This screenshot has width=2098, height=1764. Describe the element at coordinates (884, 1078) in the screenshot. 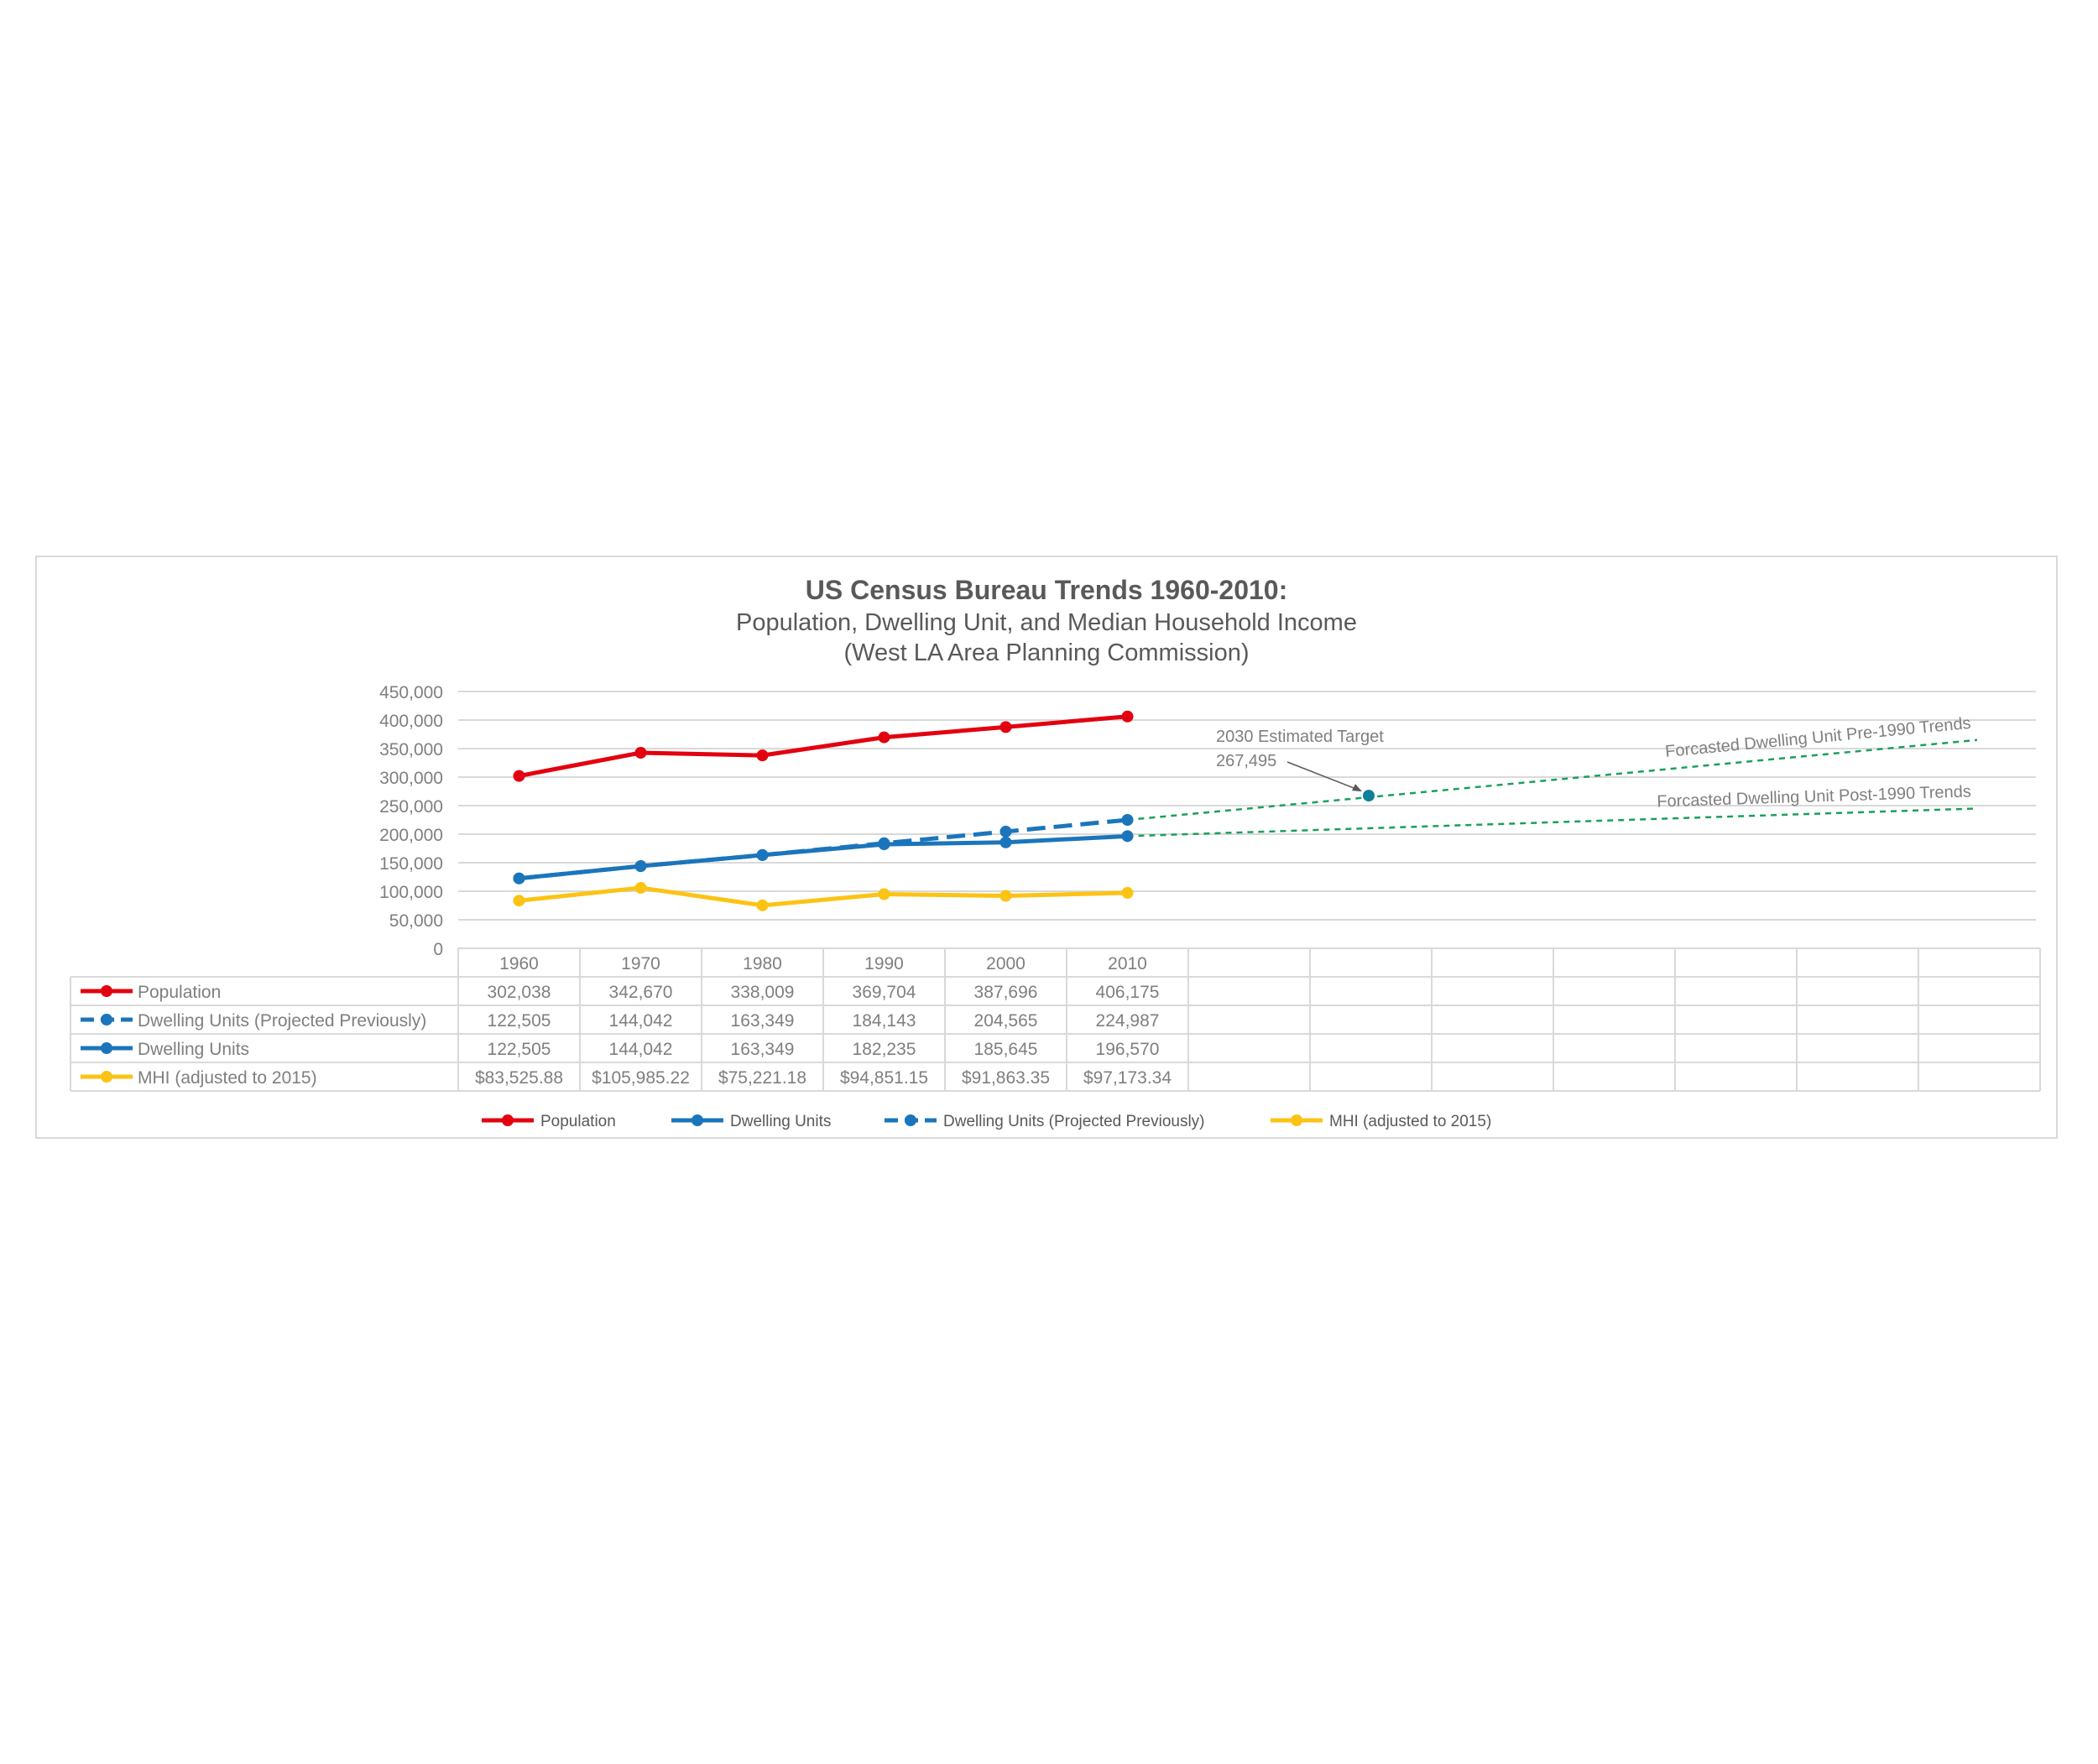

I see `data-label: $94,851.15` at that location.